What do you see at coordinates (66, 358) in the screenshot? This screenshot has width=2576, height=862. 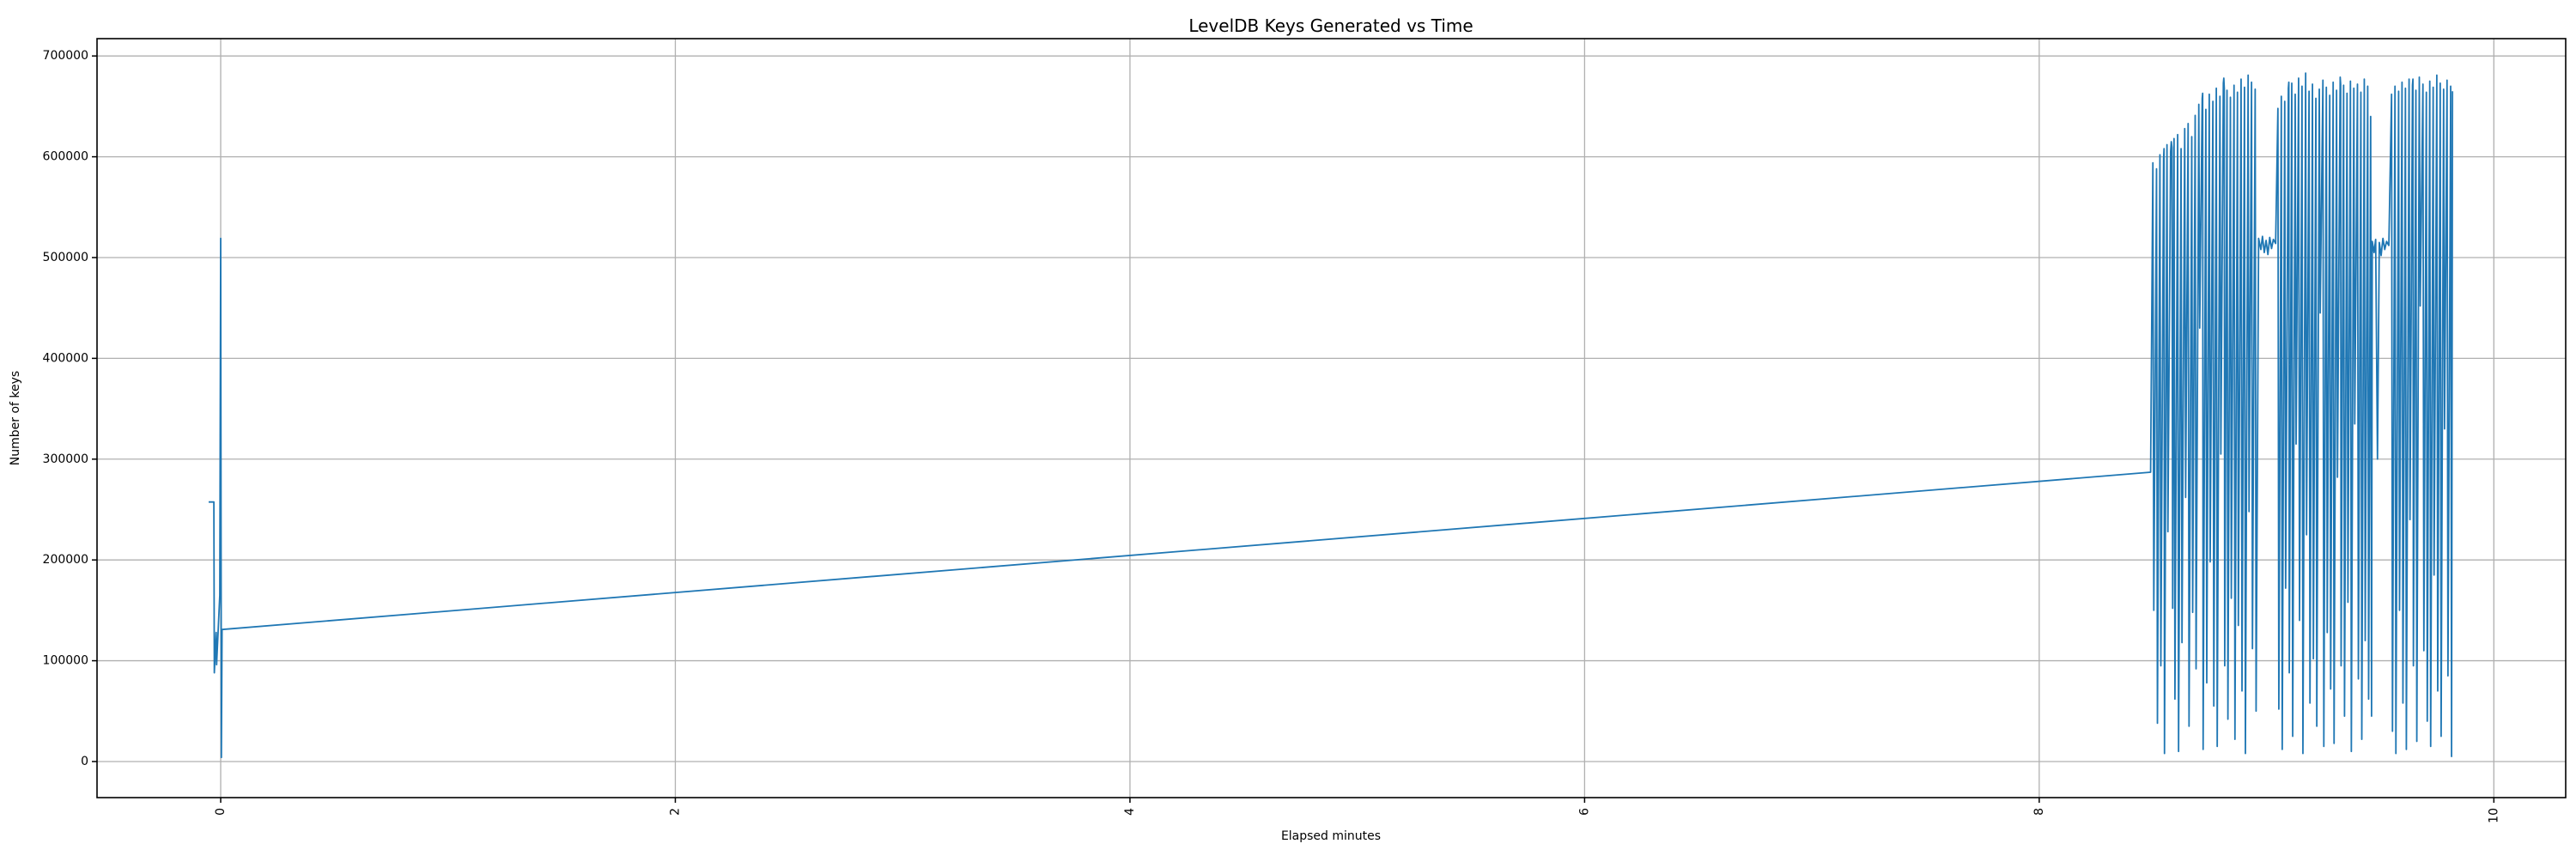 I see `y-tick-label: 400000` at bounding box center [66, 358].